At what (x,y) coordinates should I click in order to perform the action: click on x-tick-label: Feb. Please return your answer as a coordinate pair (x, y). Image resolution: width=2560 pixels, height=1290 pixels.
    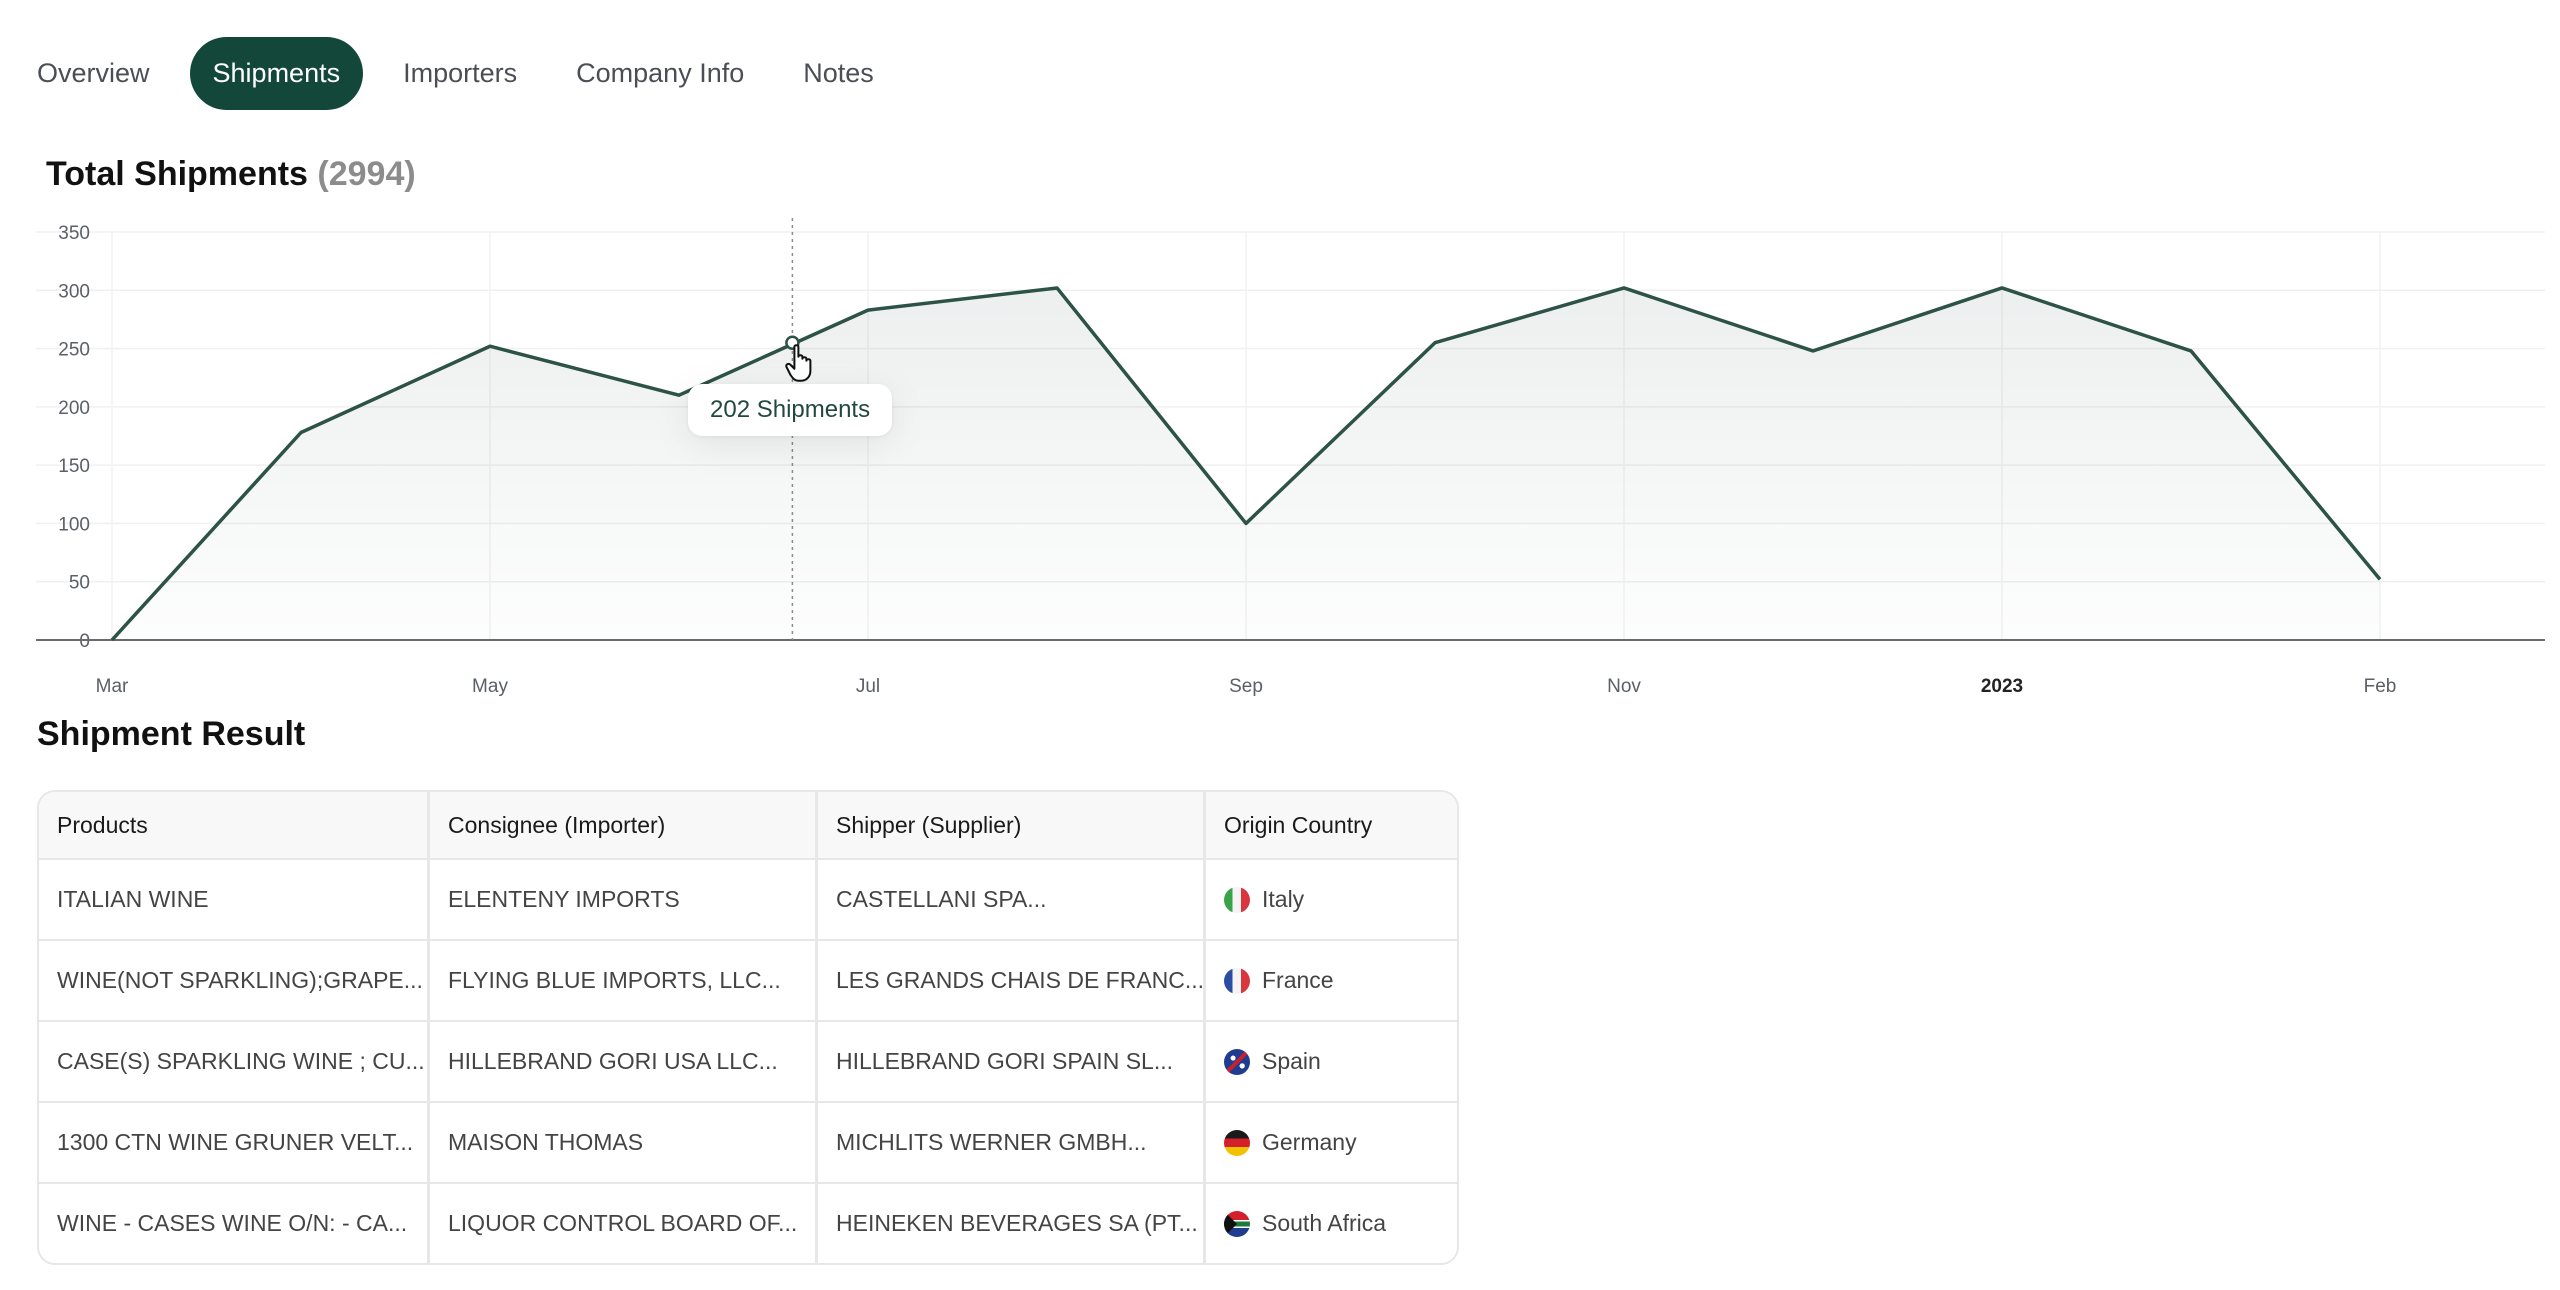
    Looking at the image, I should click on (2380, 686).